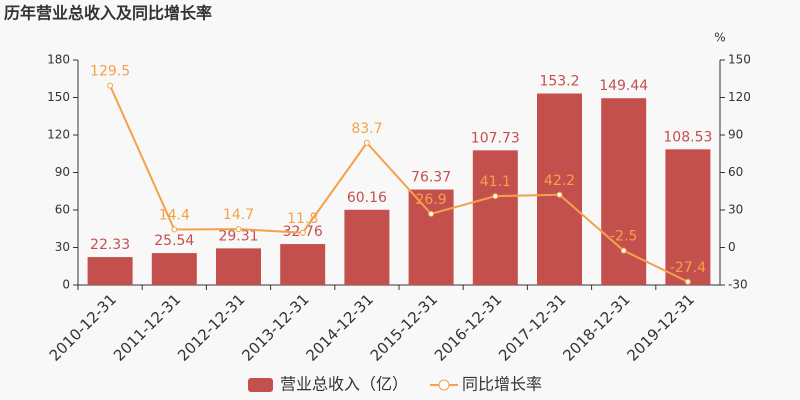 The width and height of the screenshot is (800, 400). What do you see at coordinates (110, 245) in the screenshot?
I see `bar-label: 22.33` at bounding box center [110, 245].